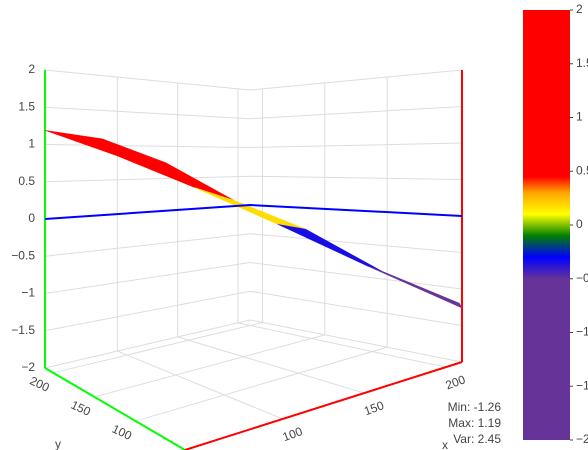 This screenshot has height=450, width=588. I want to click on z-tick-label: −2, so click(28, 367).